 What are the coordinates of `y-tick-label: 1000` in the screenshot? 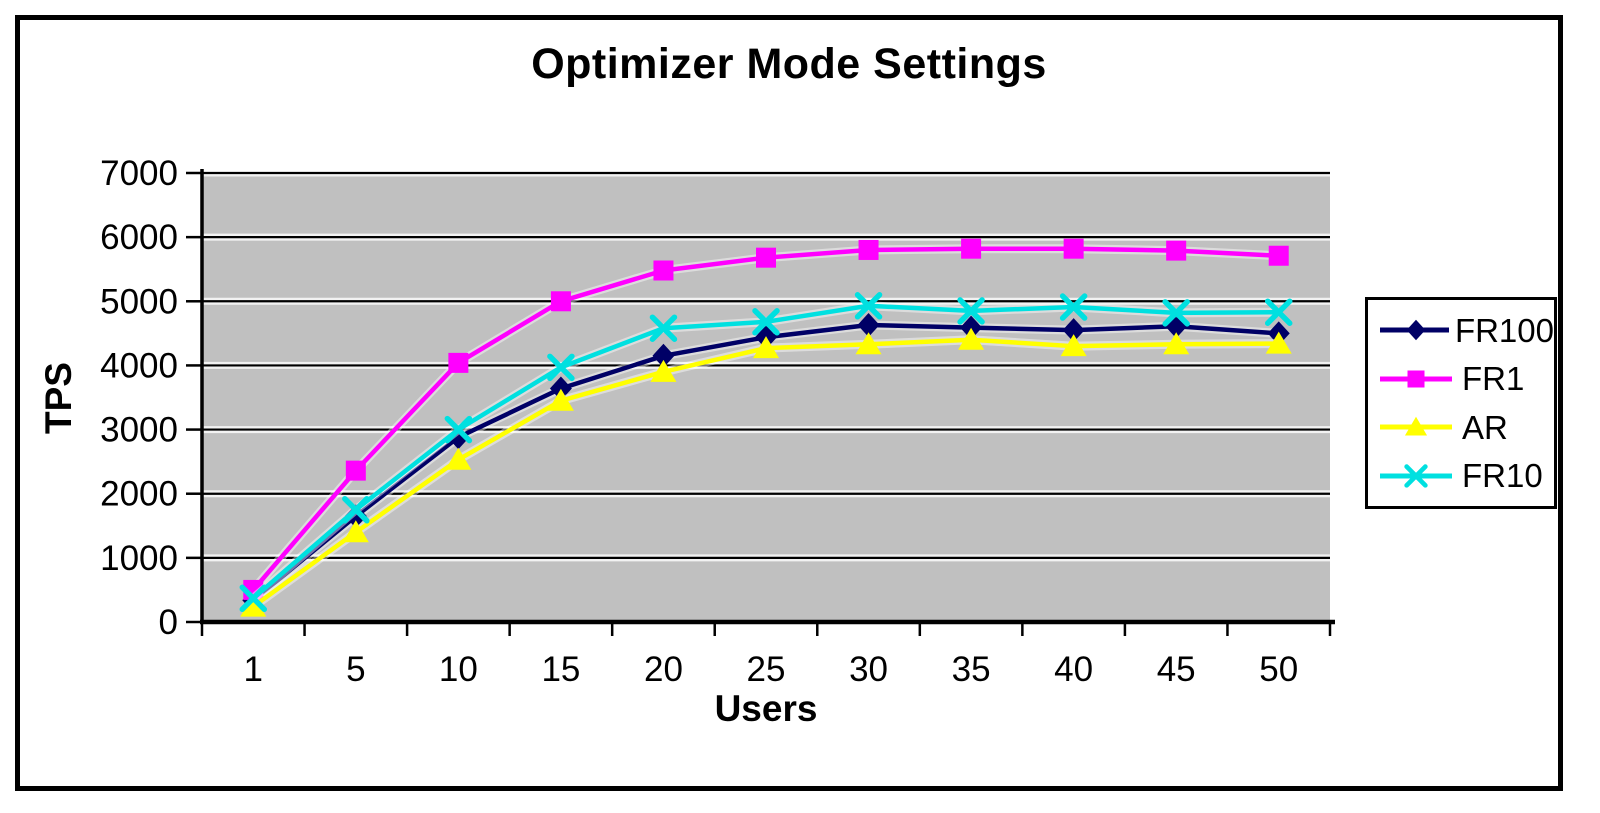 It's located at (139, 558).